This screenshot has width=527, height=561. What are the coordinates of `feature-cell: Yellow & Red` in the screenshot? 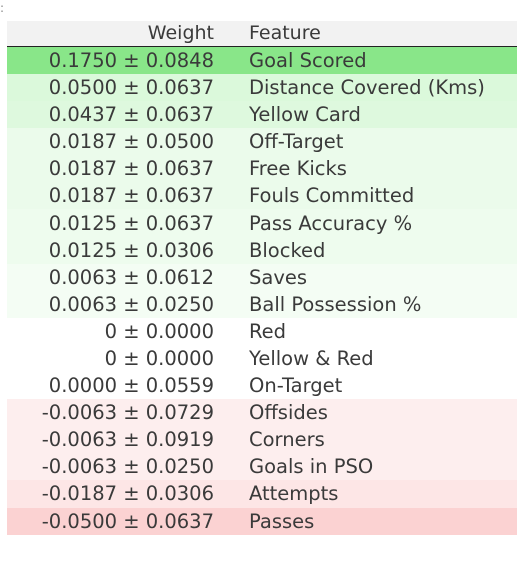 It's located at (311, 358).